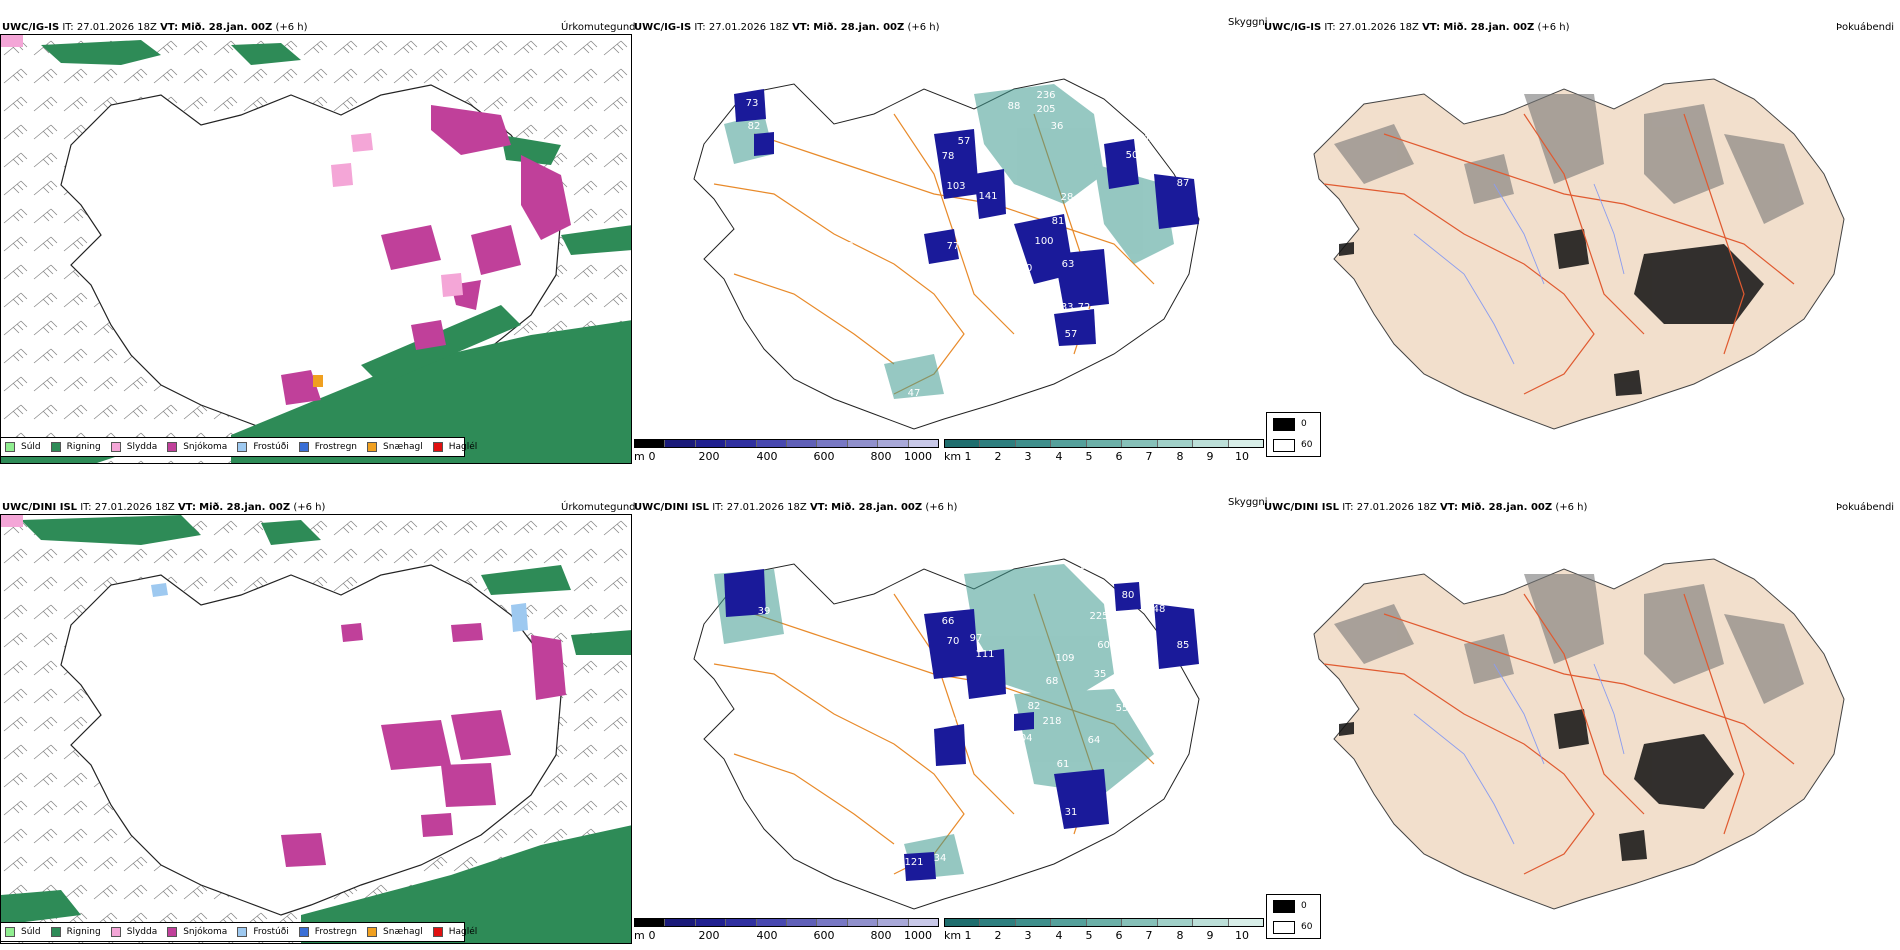  What do you see at coordinates (1210, 456) in the screenshot?
I see `visibility-tick: 9` at bounding box center [1210, 456].